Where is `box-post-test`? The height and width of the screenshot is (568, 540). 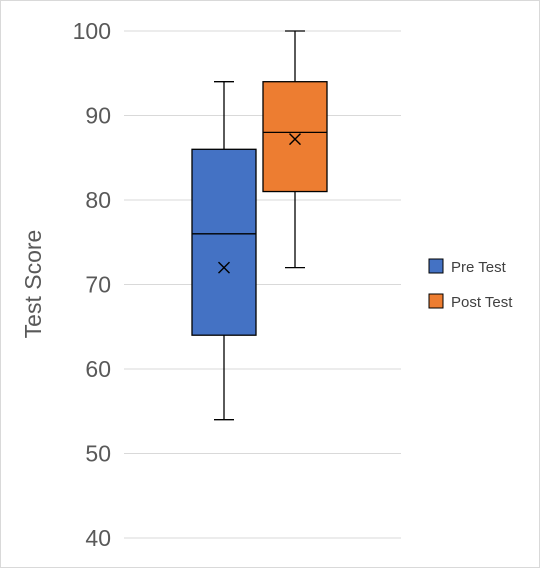
box-post-test is located at coordinates (295, 149).